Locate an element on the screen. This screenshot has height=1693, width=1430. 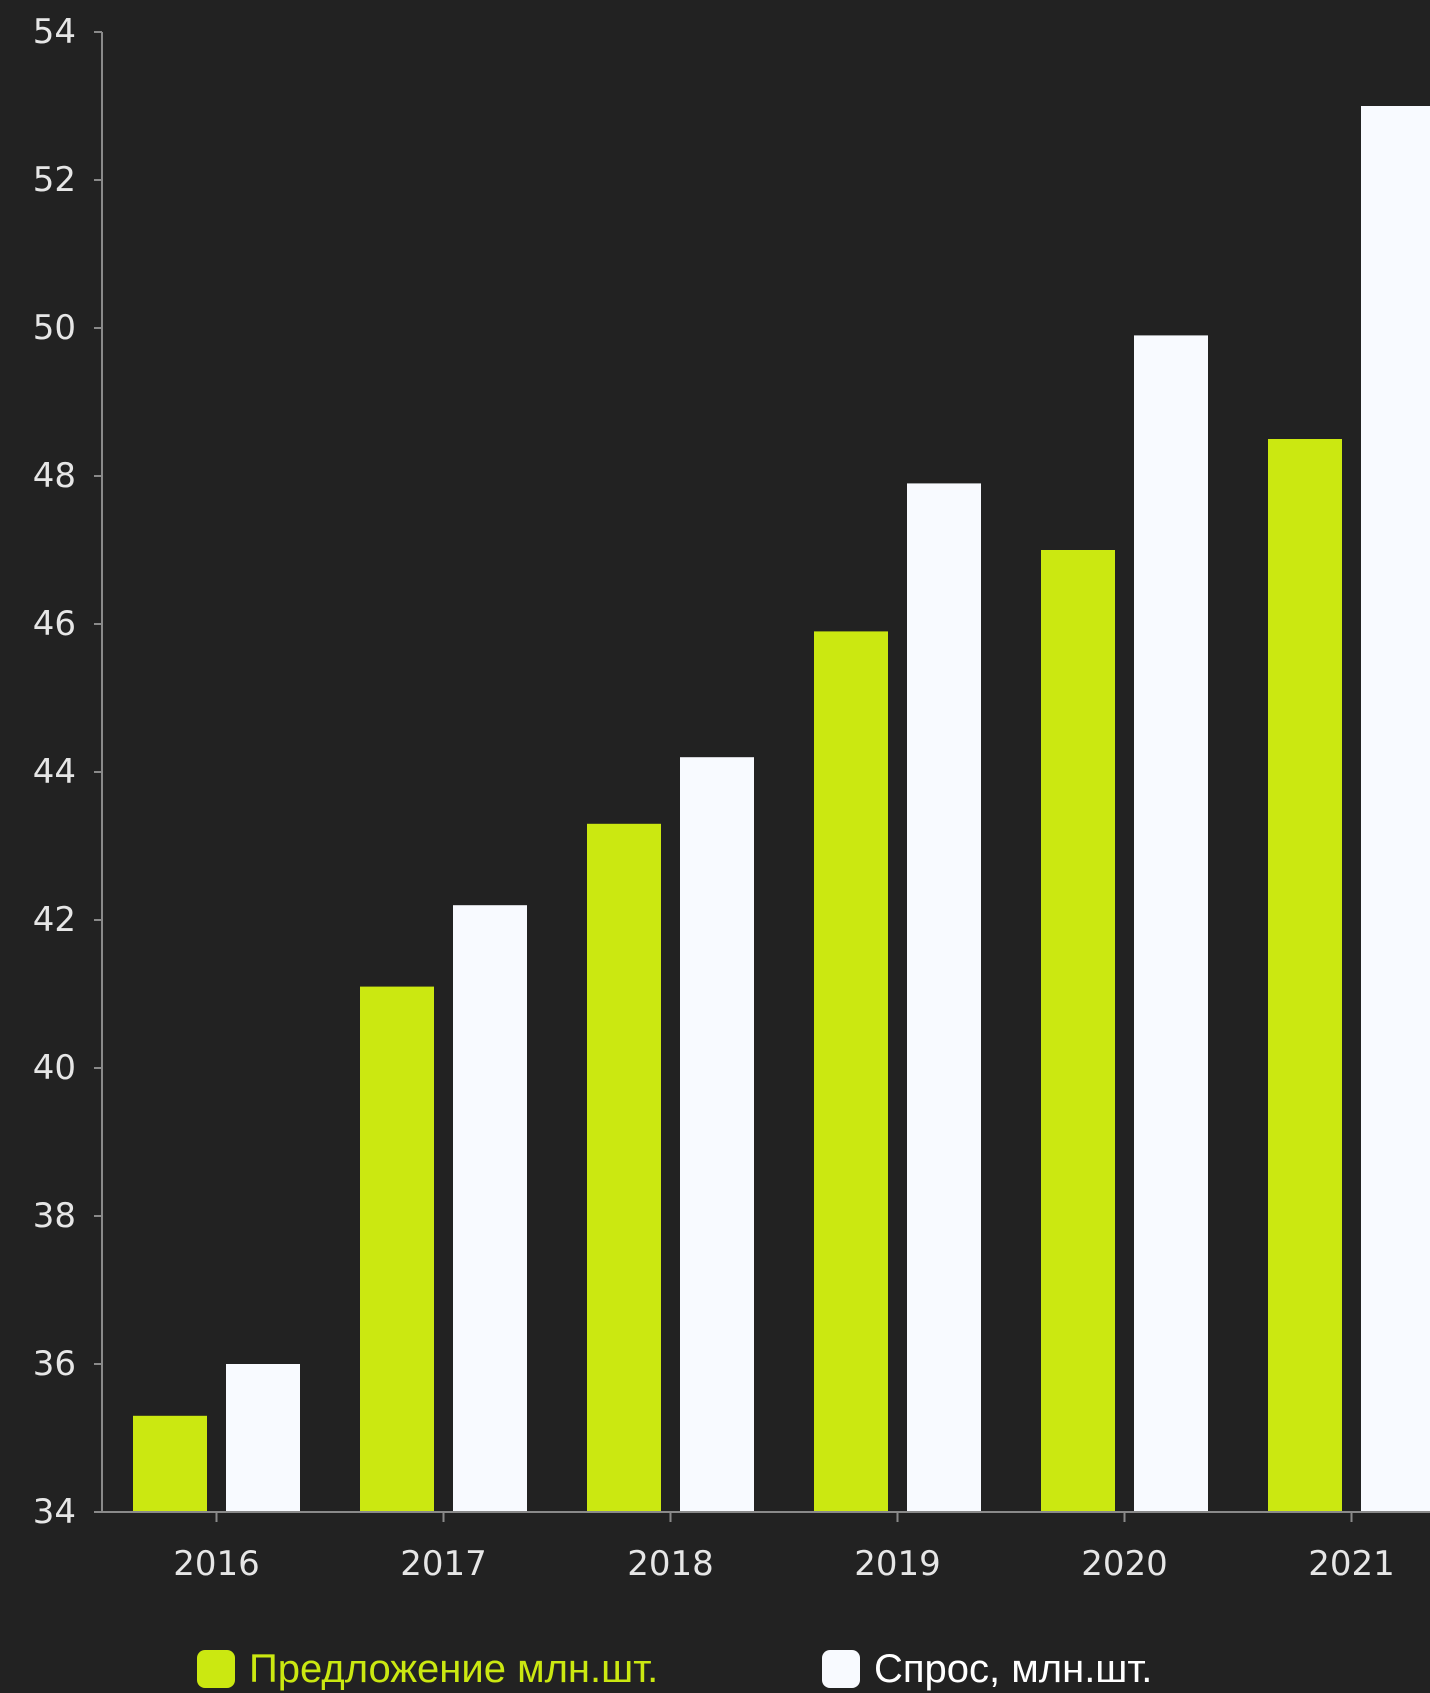
x-tick-label-2021: 2021 is located at coordinates (1351, 1564).